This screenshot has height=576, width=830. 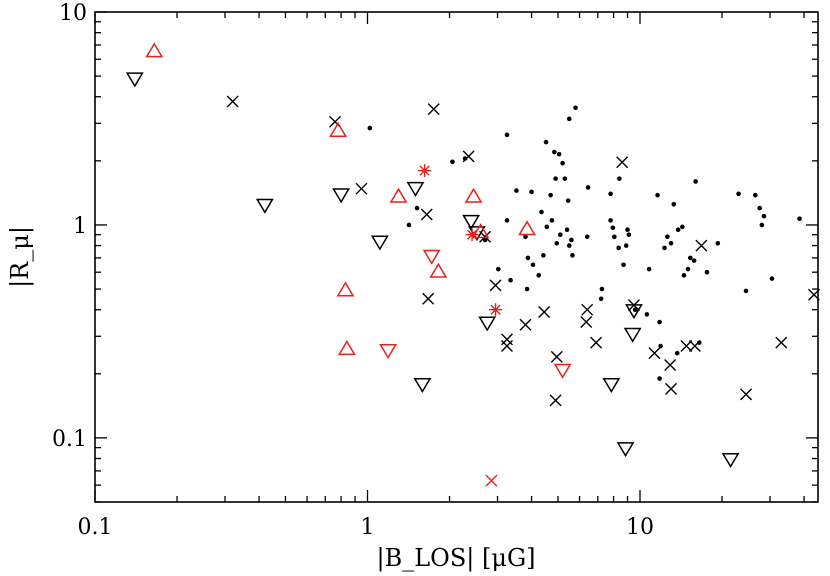 I want to click on y-tick-label: 0.1, so click(x=69, y=439).